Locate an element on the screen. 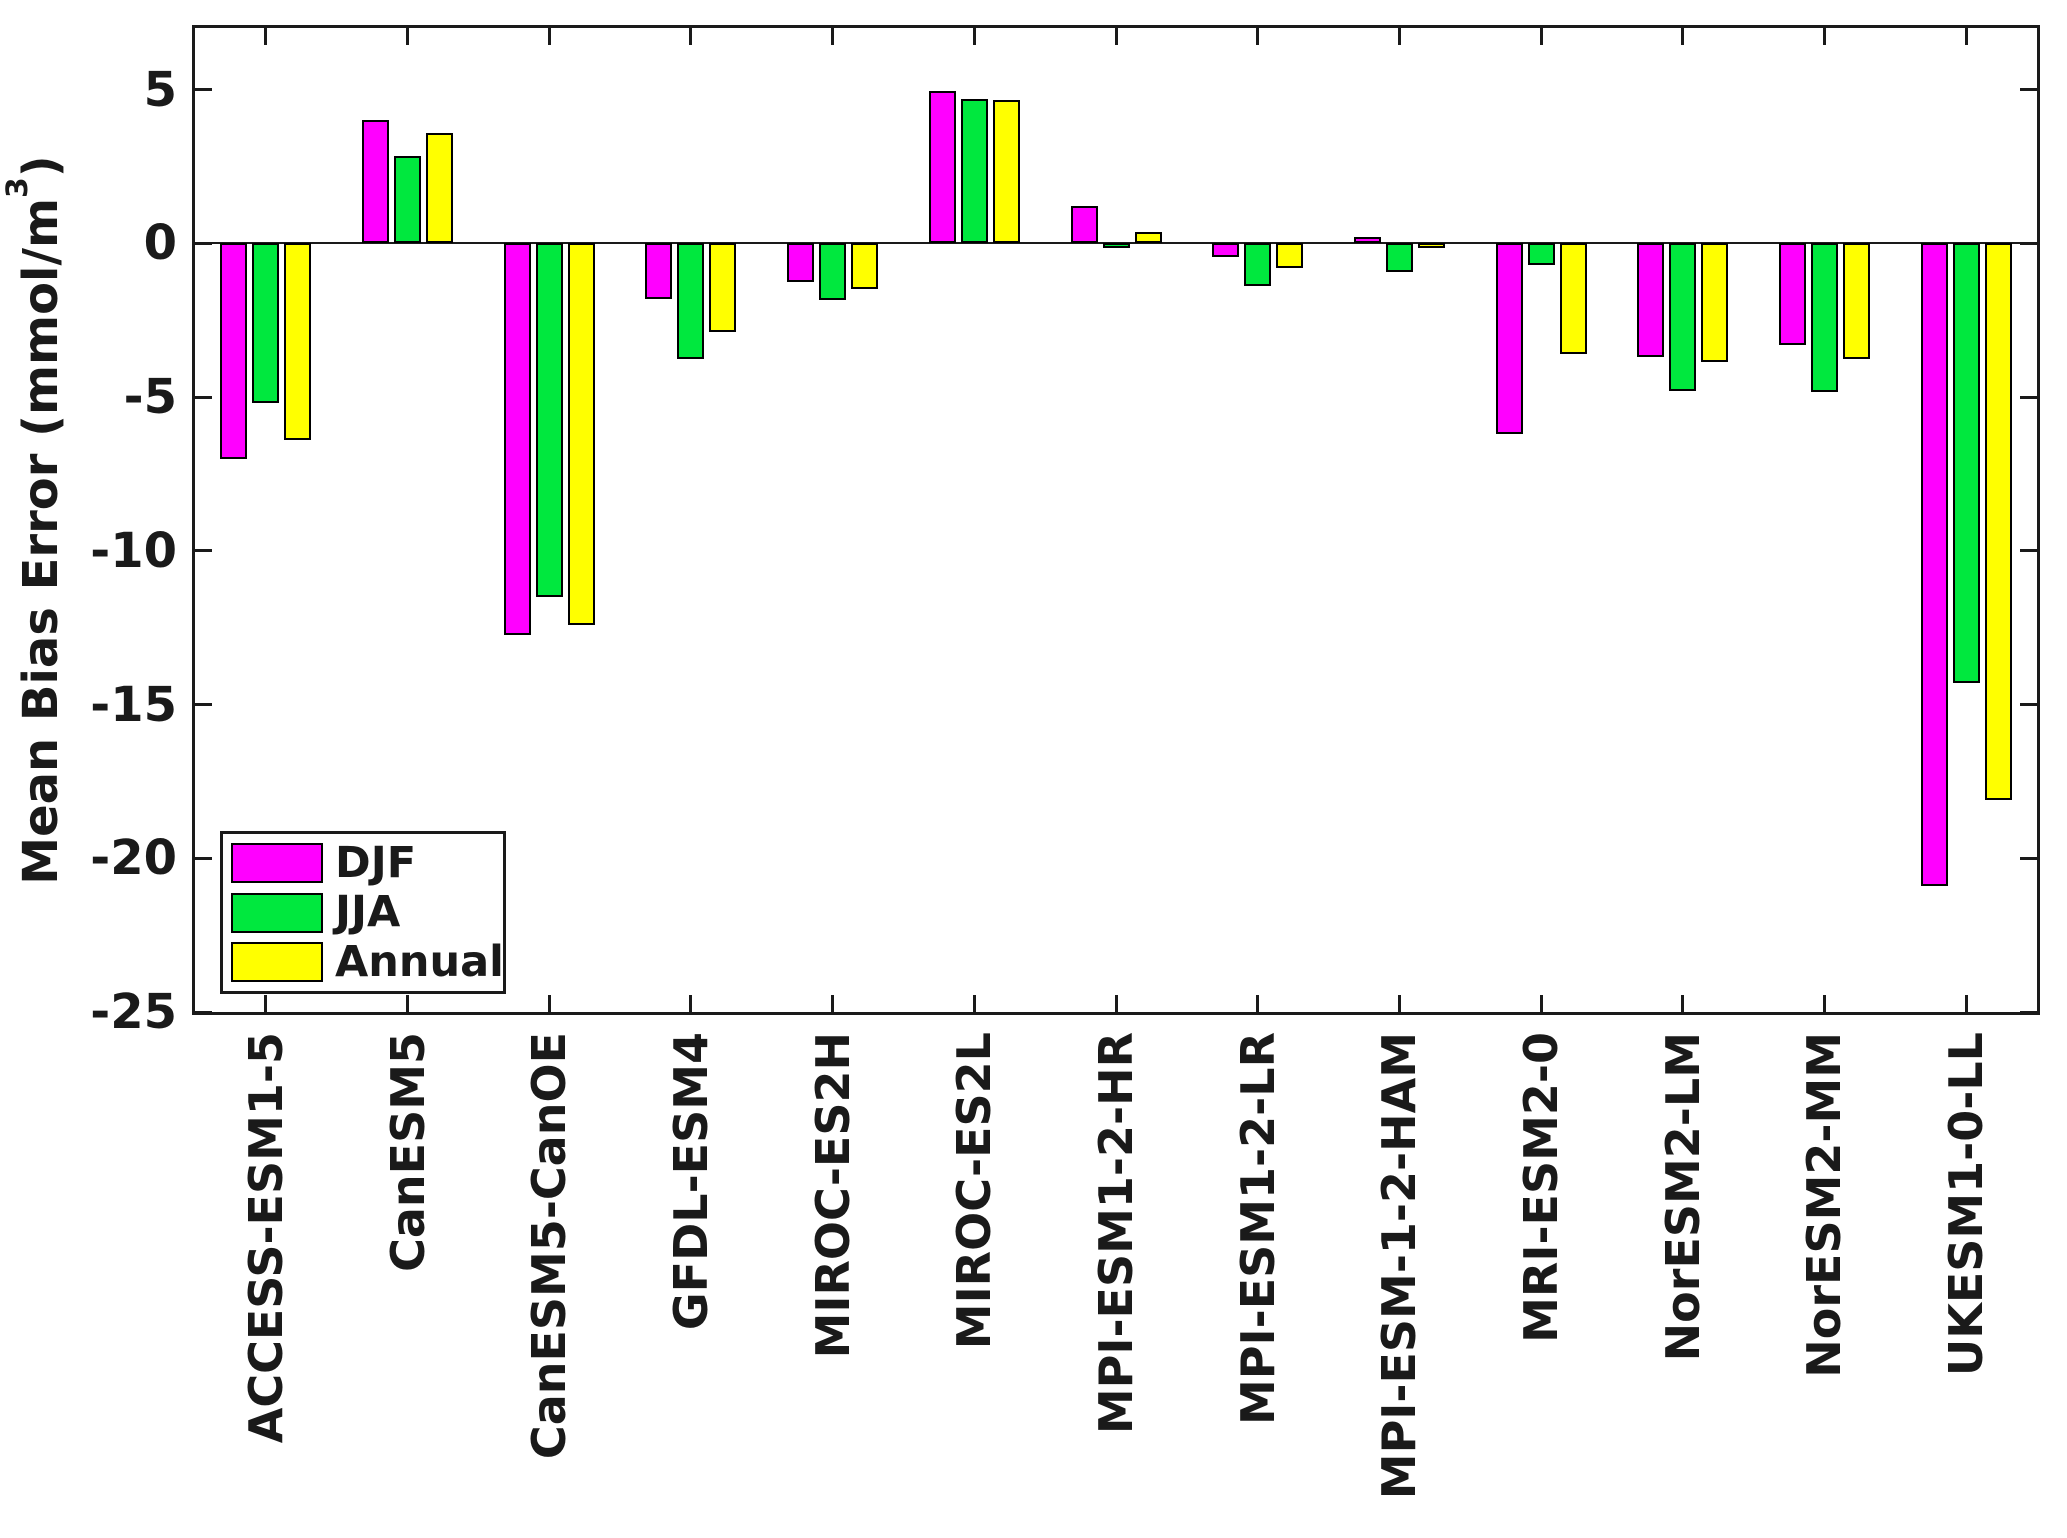 Image resolution: width=2067 pixels, height=1538 pixels. x-tick-label-noresm2-mm: NorESM2-MM is located at coordinates (1824, 1205).